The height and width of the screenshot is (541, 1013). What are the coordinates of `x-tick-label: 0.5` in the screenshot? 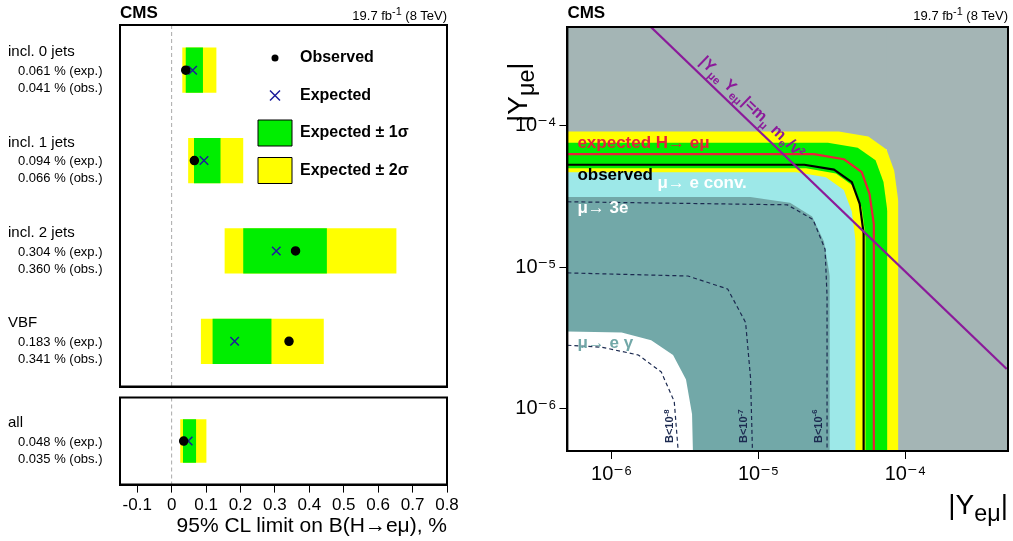 It's located at (343, 505).